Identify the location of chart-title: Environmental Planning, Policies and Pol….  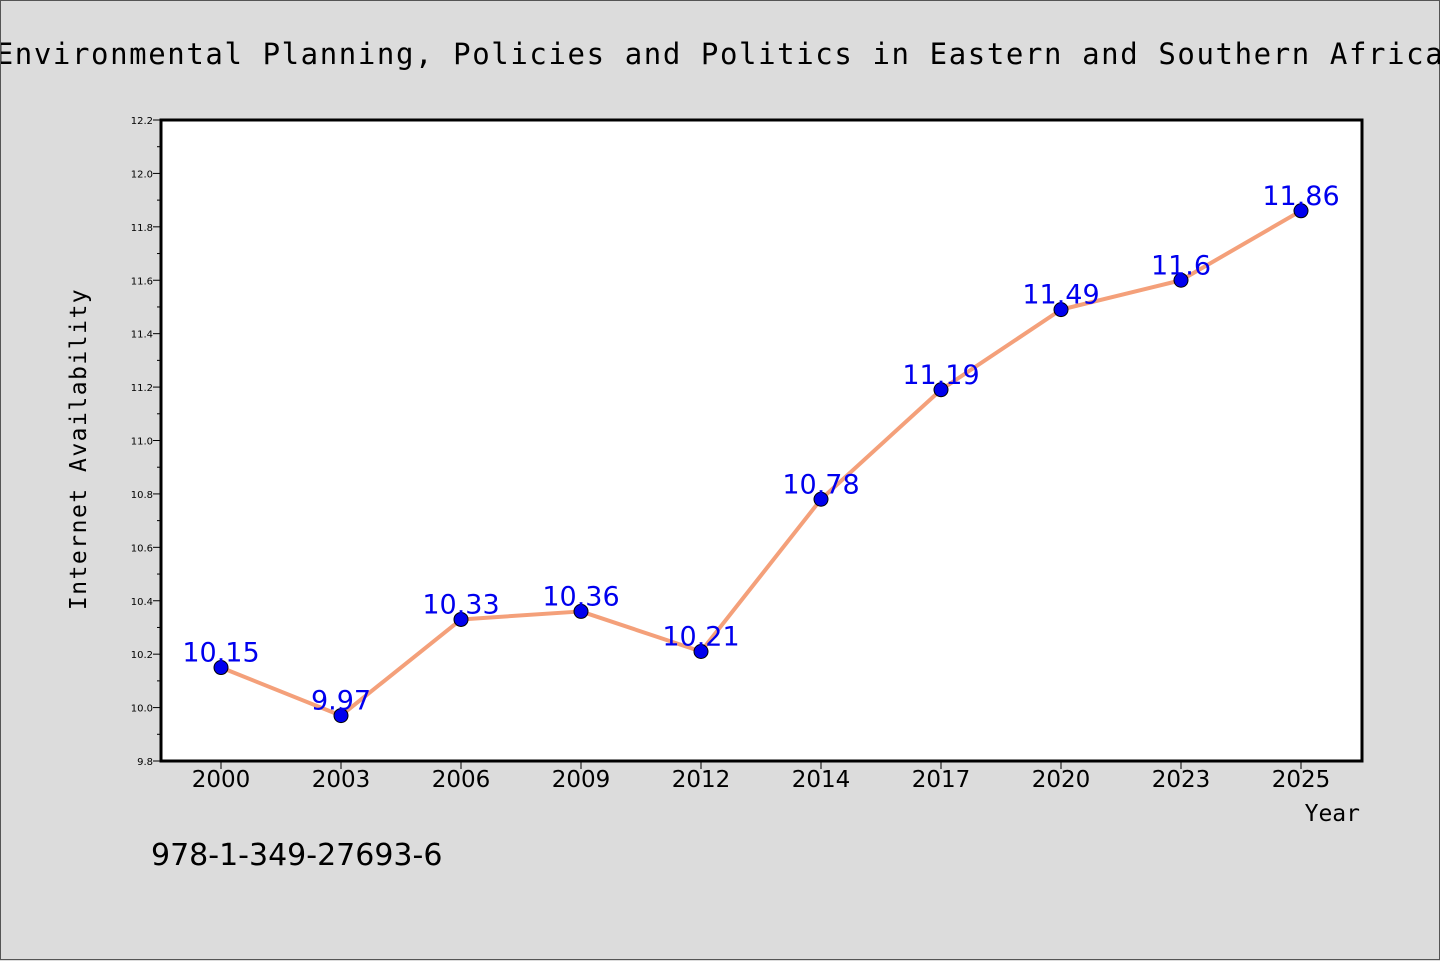
(720, 54).